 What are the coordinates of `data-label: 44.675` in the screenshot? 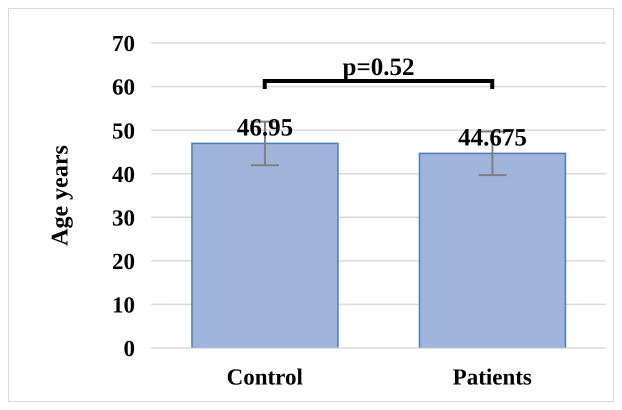 It's located at (492, 138).